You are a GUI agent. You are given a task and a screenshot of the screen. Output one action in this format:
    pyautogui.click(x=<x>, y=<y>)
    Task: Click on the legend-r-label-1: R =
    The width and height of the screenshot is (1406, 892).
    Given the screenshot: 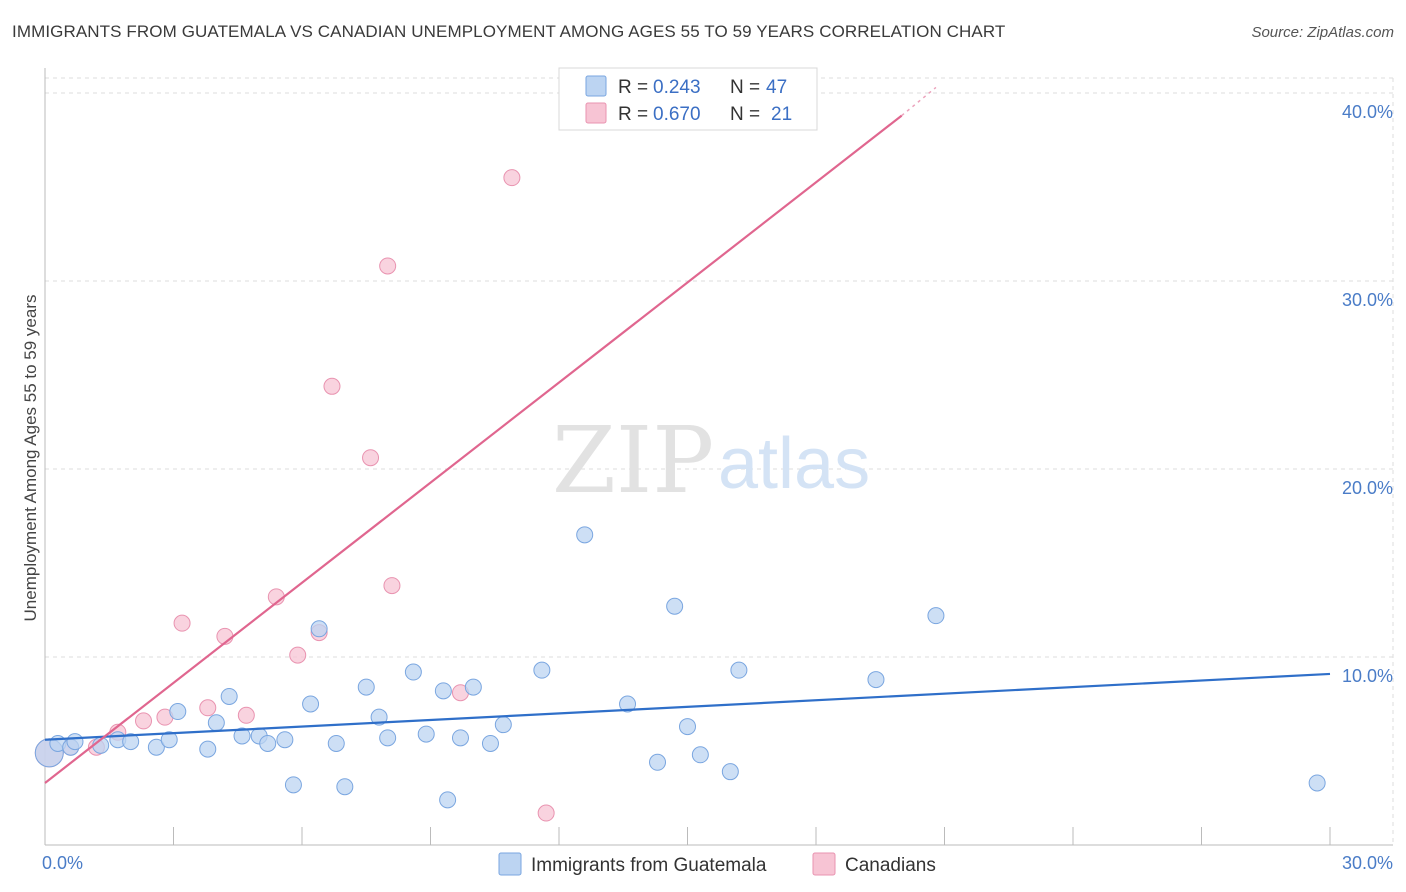 What is the action you would take?
    pyautogui.click(x=633, y=87)
    